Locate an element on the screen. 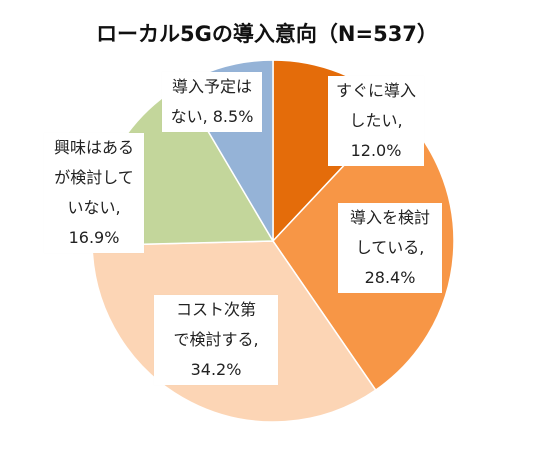  data-label-immediate-adoption: すぐに導入 したい, 12.0% is located at coordinates (376, 121).